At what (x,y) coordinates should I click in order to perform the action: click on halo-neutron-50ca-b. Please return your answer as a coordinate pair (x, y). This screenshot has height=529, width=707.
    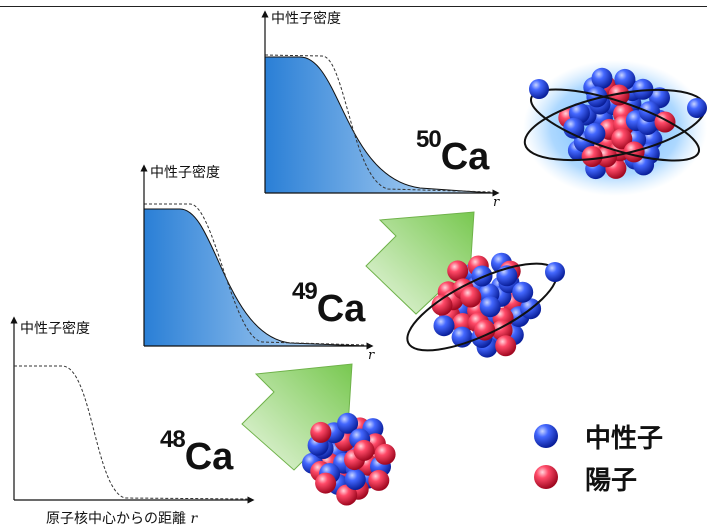
    Looking at the image, I should click on (697, 108).